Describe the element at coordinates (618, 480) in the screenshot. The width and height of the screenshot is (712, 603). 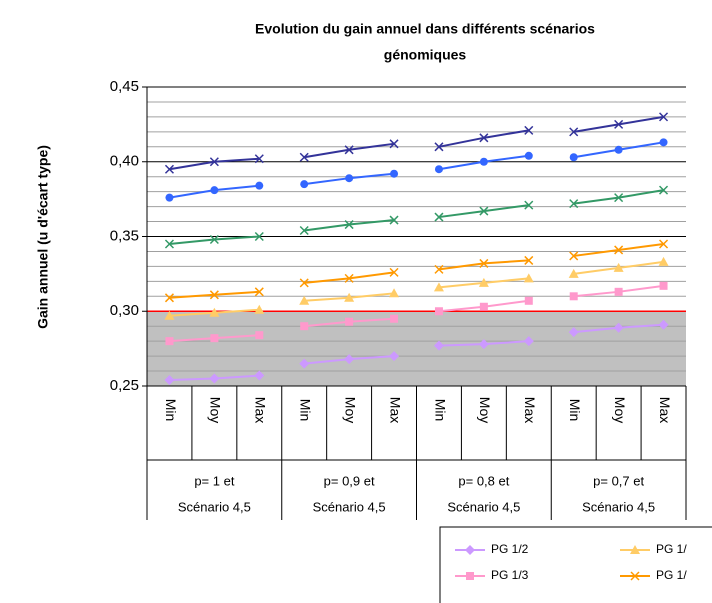
I see `group-label: p= 0,7 et` at that location.